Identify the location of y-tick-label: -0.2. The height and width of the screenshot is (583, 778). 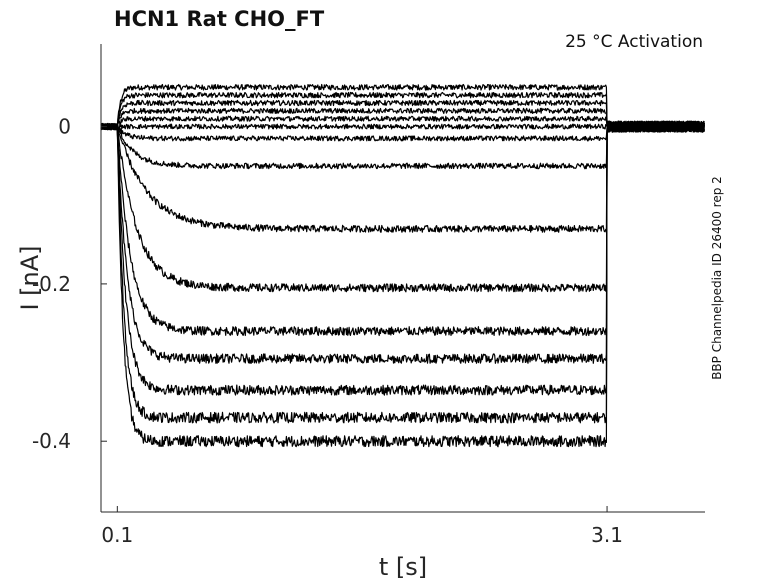
(51, 284).